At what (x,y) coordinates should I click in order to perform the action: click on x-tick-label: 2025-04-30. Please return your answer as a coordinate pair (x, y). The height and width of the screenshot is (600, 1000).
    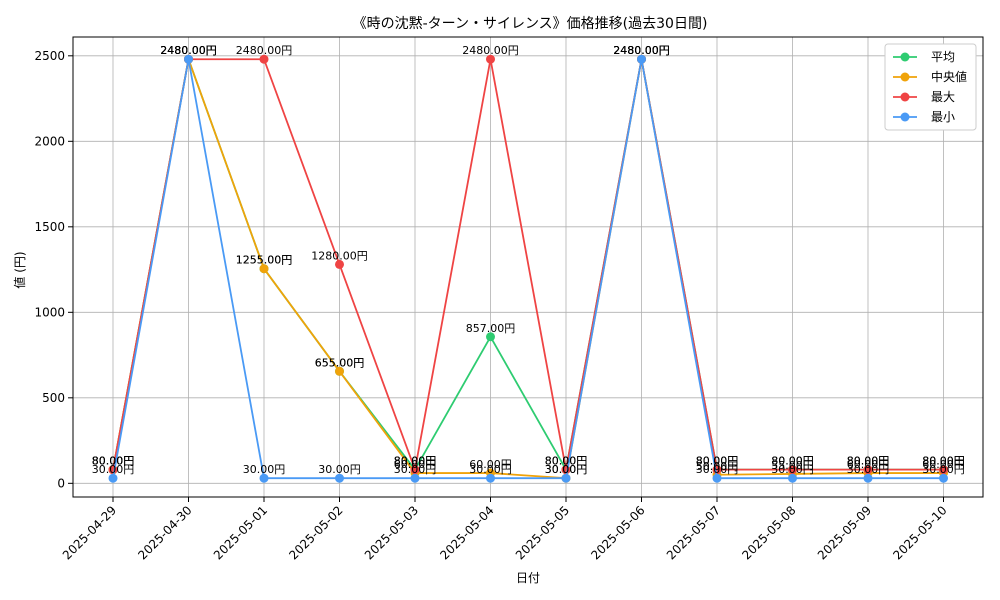
    Looking at the image, I should click on (164, 532).